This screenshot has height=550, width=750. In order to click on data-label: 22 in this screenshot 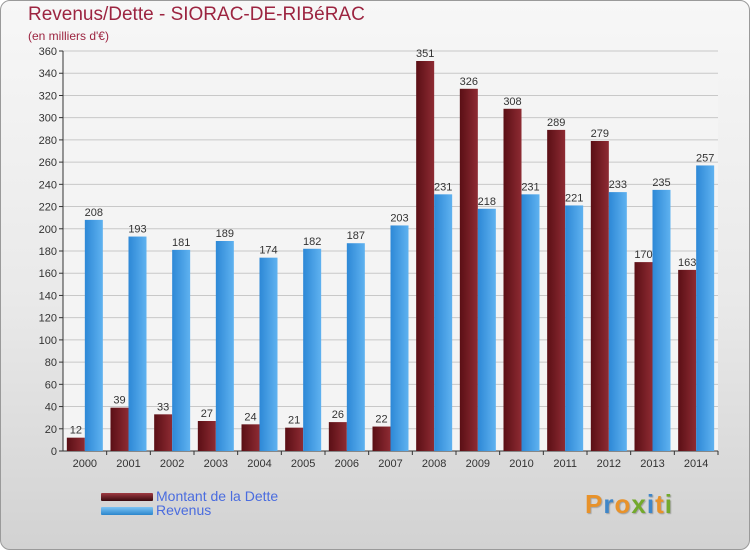, I will do `click(381, 420)`.